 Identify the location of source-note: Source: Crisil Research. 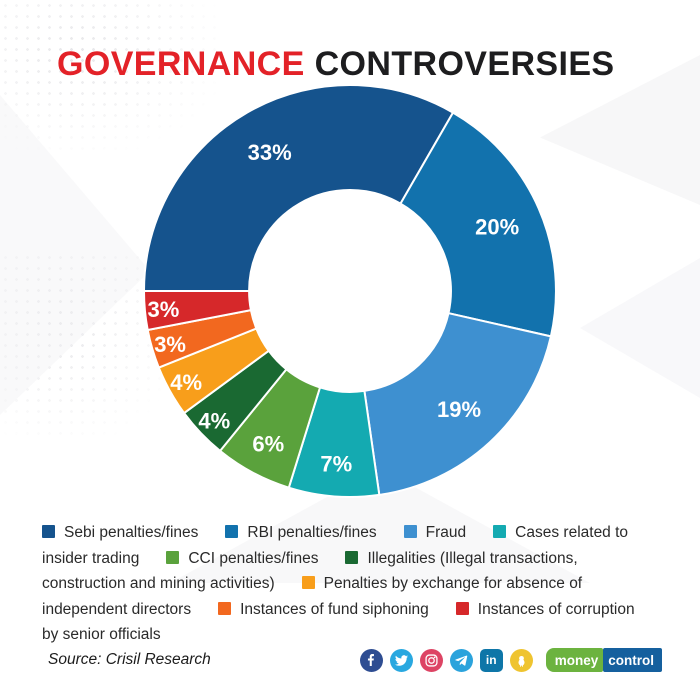
(129, 659).